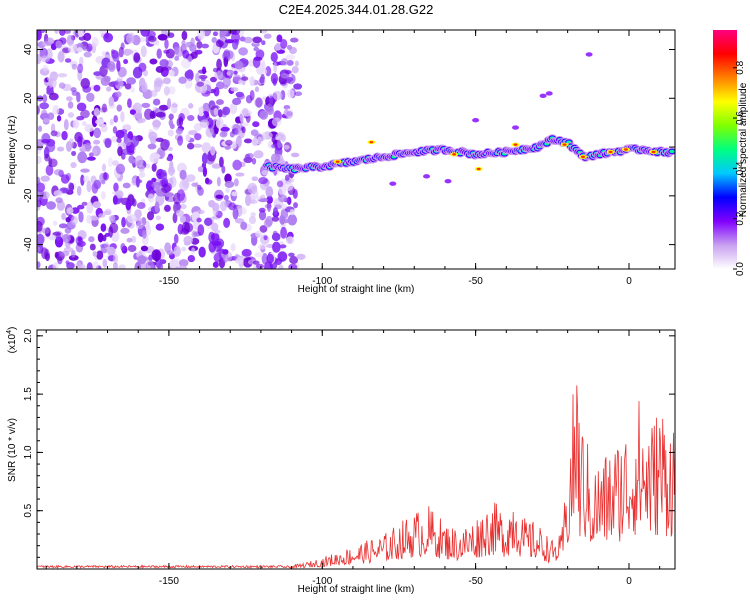 The image size is (750, 600). Describe the element at coordinates (740, 269) in the screenshot. I see `colorbar-tick-label: 0.0` at that location.